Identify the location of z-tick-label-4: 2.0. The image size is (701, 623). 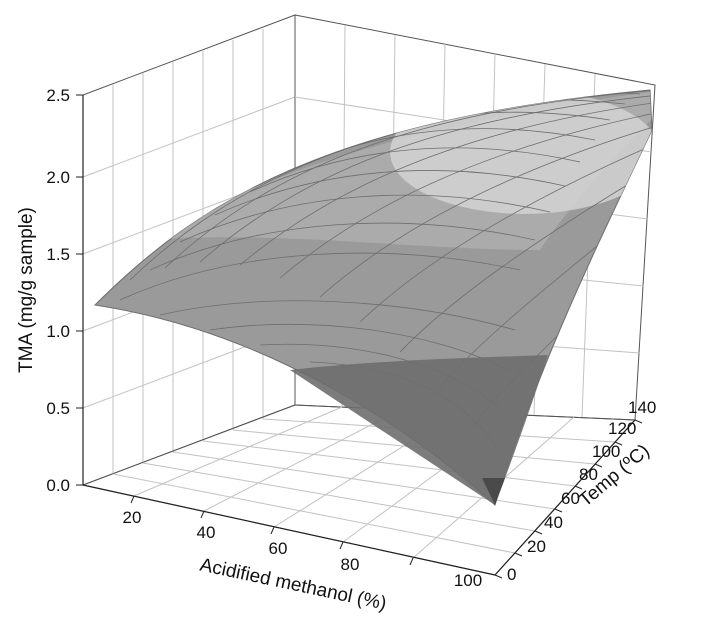
(58, 177).